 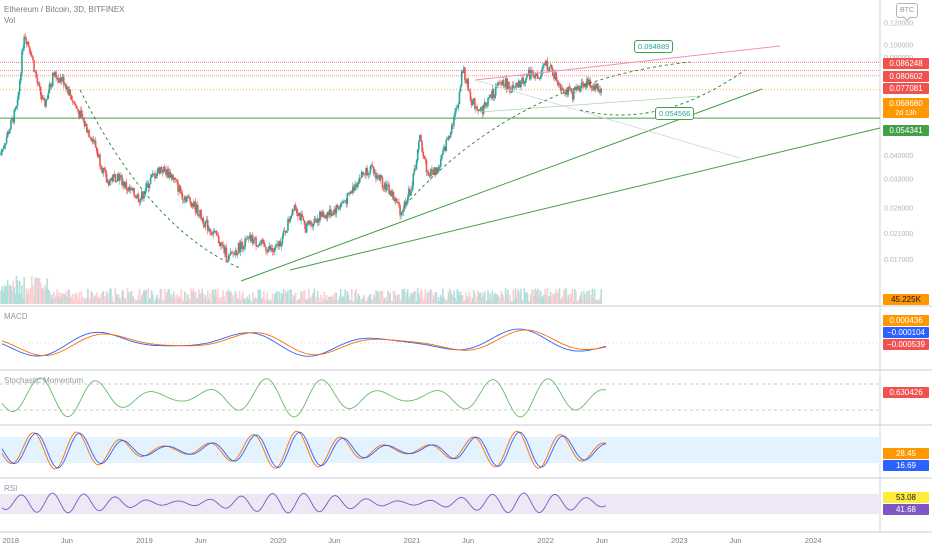 I want to click on macd-label: MACD, so click(x=16, y=316).